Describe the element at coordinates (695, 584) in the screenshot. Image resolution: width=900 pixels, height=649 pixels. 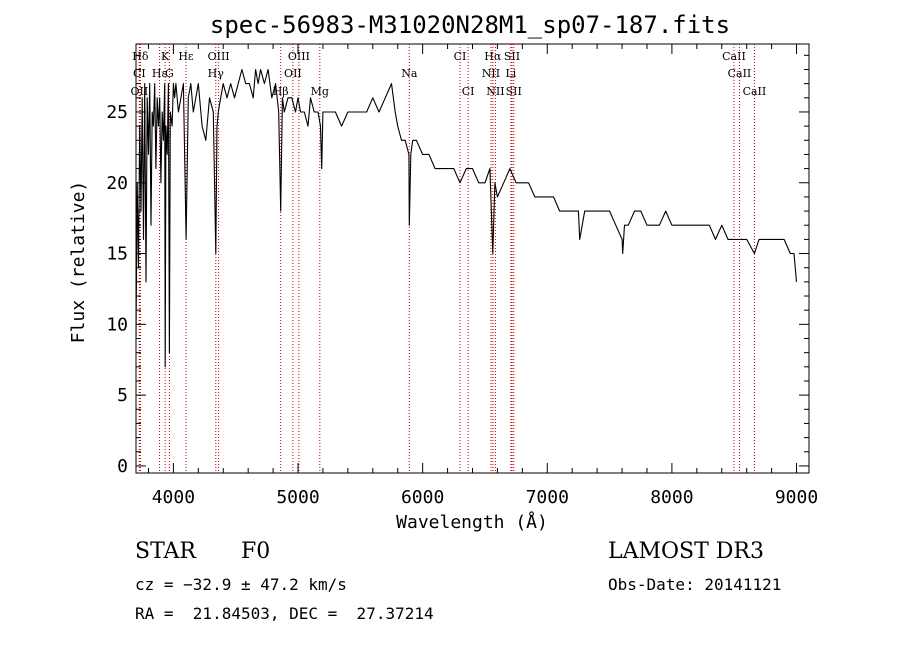
I see `observation-date: Obs-Date: 20141121` at that location.